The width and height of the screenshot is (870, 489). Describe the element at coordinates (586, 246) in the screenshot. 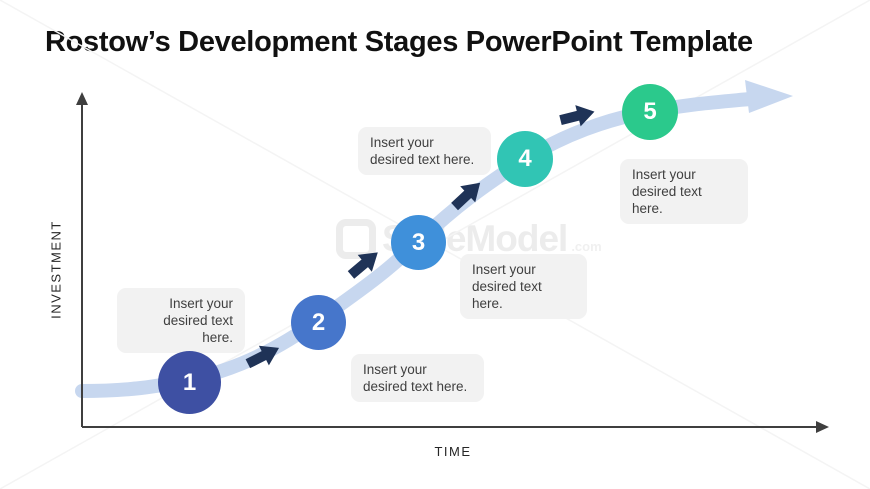

I see `watermark-tld: .com` at that location.